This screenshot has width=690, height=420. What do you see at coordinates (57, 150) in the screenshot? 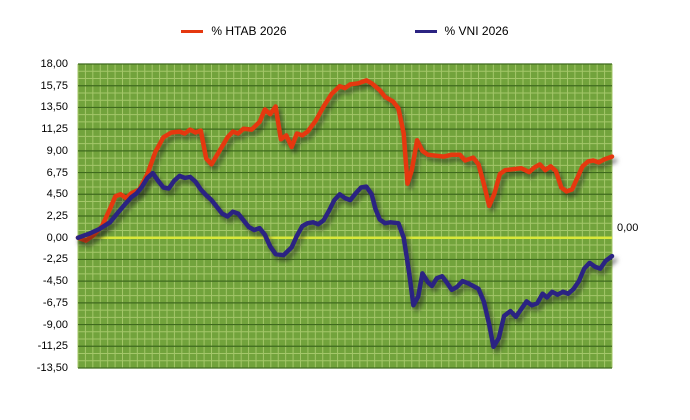
I see `y-tick-label: 9,00` at bounding box center [57, 150].